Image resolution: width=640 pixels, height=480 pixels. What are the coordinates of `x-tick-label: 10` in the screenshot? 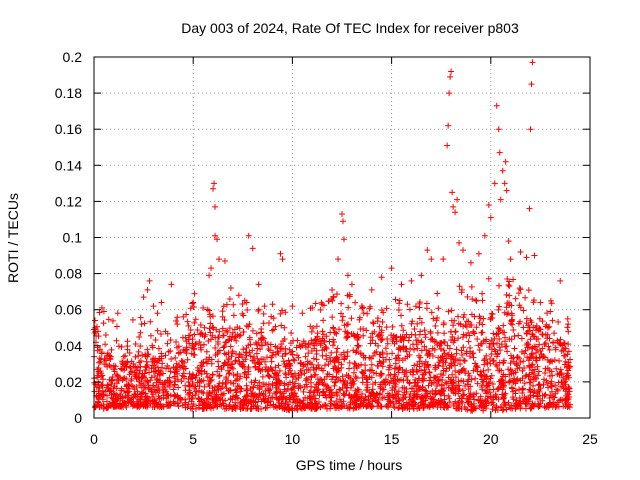 It's located at (293, 439).